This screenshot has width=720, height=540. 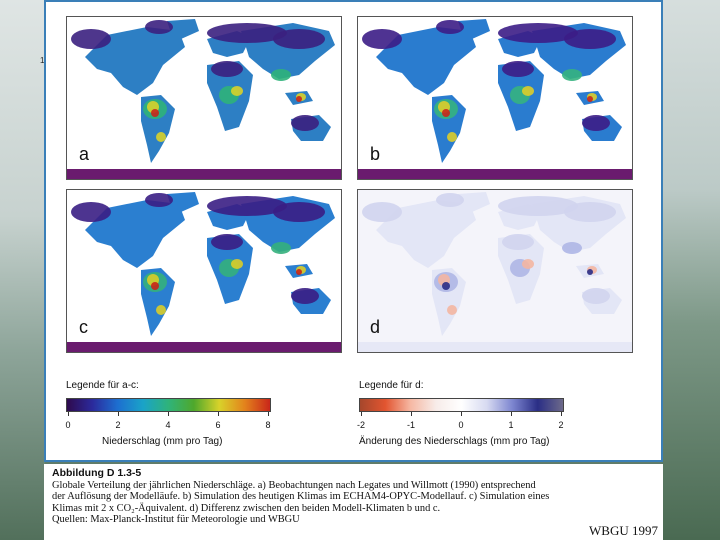 I want to click on map-b, so click(x=495, y=98).